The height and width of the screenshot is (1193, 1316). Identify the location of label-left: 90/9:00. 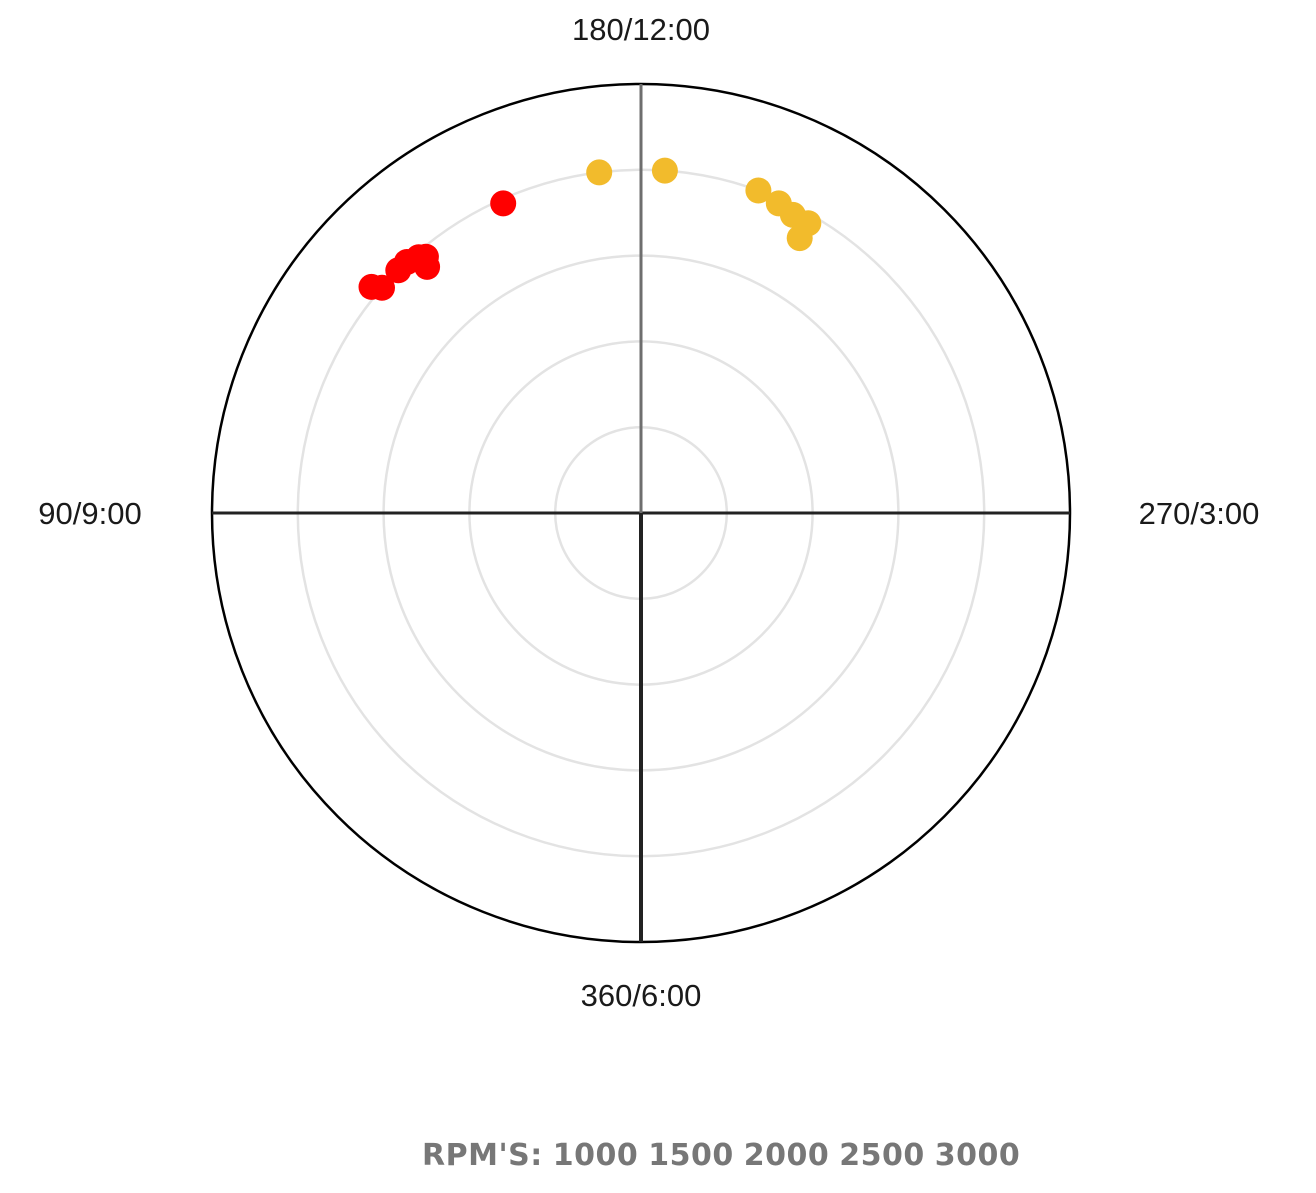
(89, 513).